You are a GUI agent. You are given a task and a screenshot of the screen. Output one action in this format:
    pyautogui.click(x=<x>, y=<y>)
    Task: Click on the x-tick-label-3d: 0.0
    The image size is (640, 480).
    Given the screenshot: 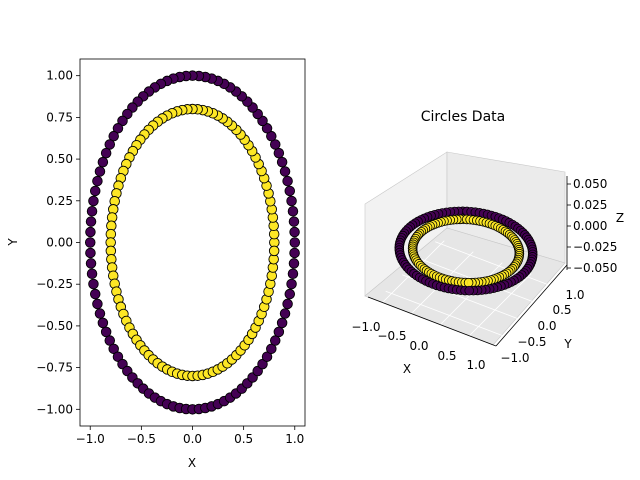 What is the action you would take?
    pyautogui.click(x=418, y=346)
    